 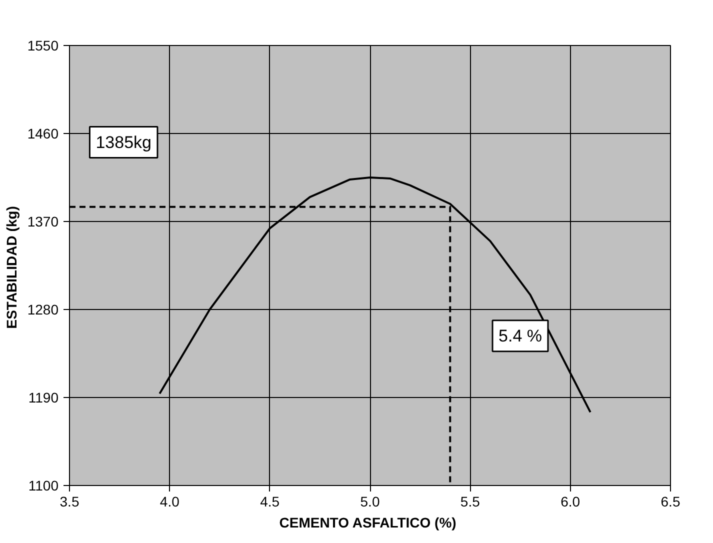 What do you see at coordinates (170, 502) in the screenshot?
I see `x-tick-label: 4.0` at bounding box center [170, 502].